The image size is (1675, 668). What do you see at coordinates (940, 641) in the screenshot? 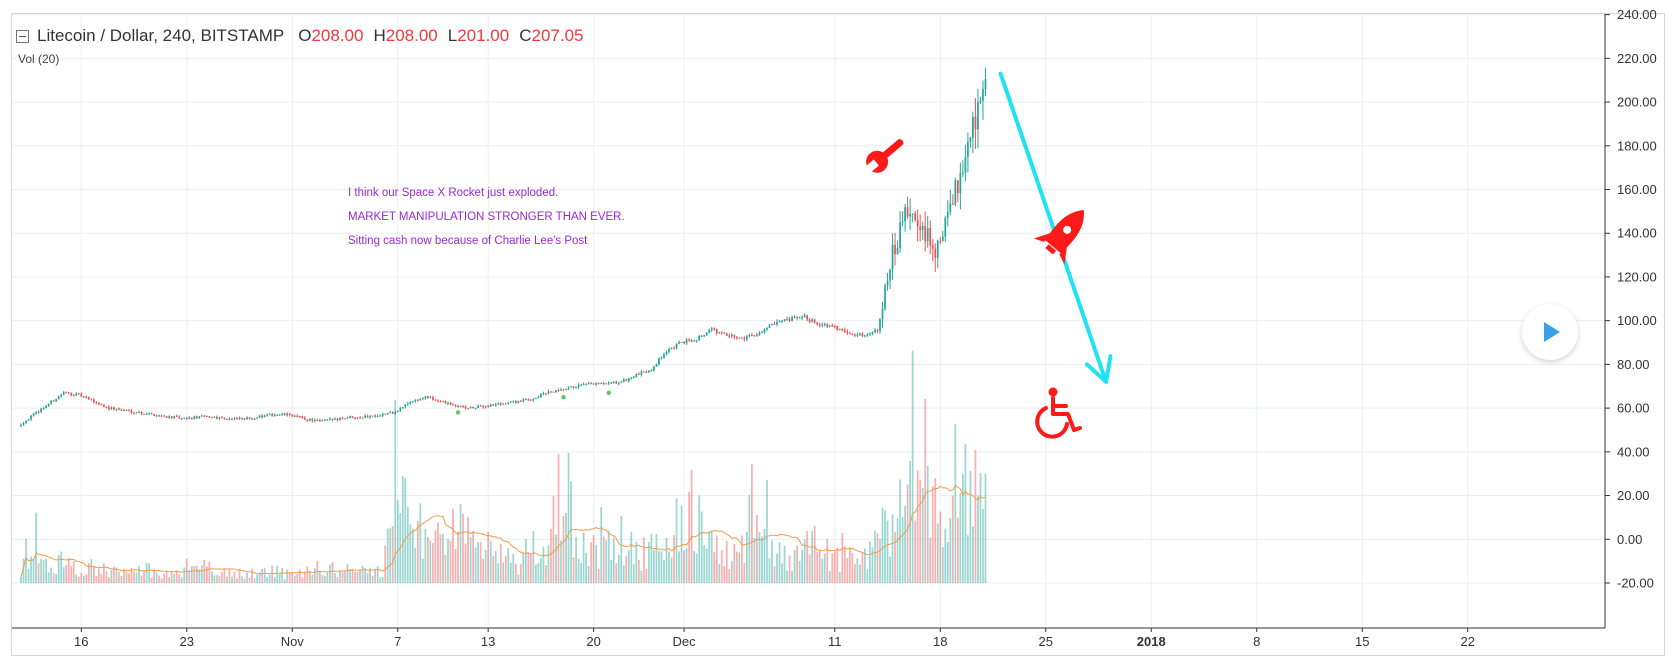
I see `time-tick-label: 18` at bounding box center [940, 641].